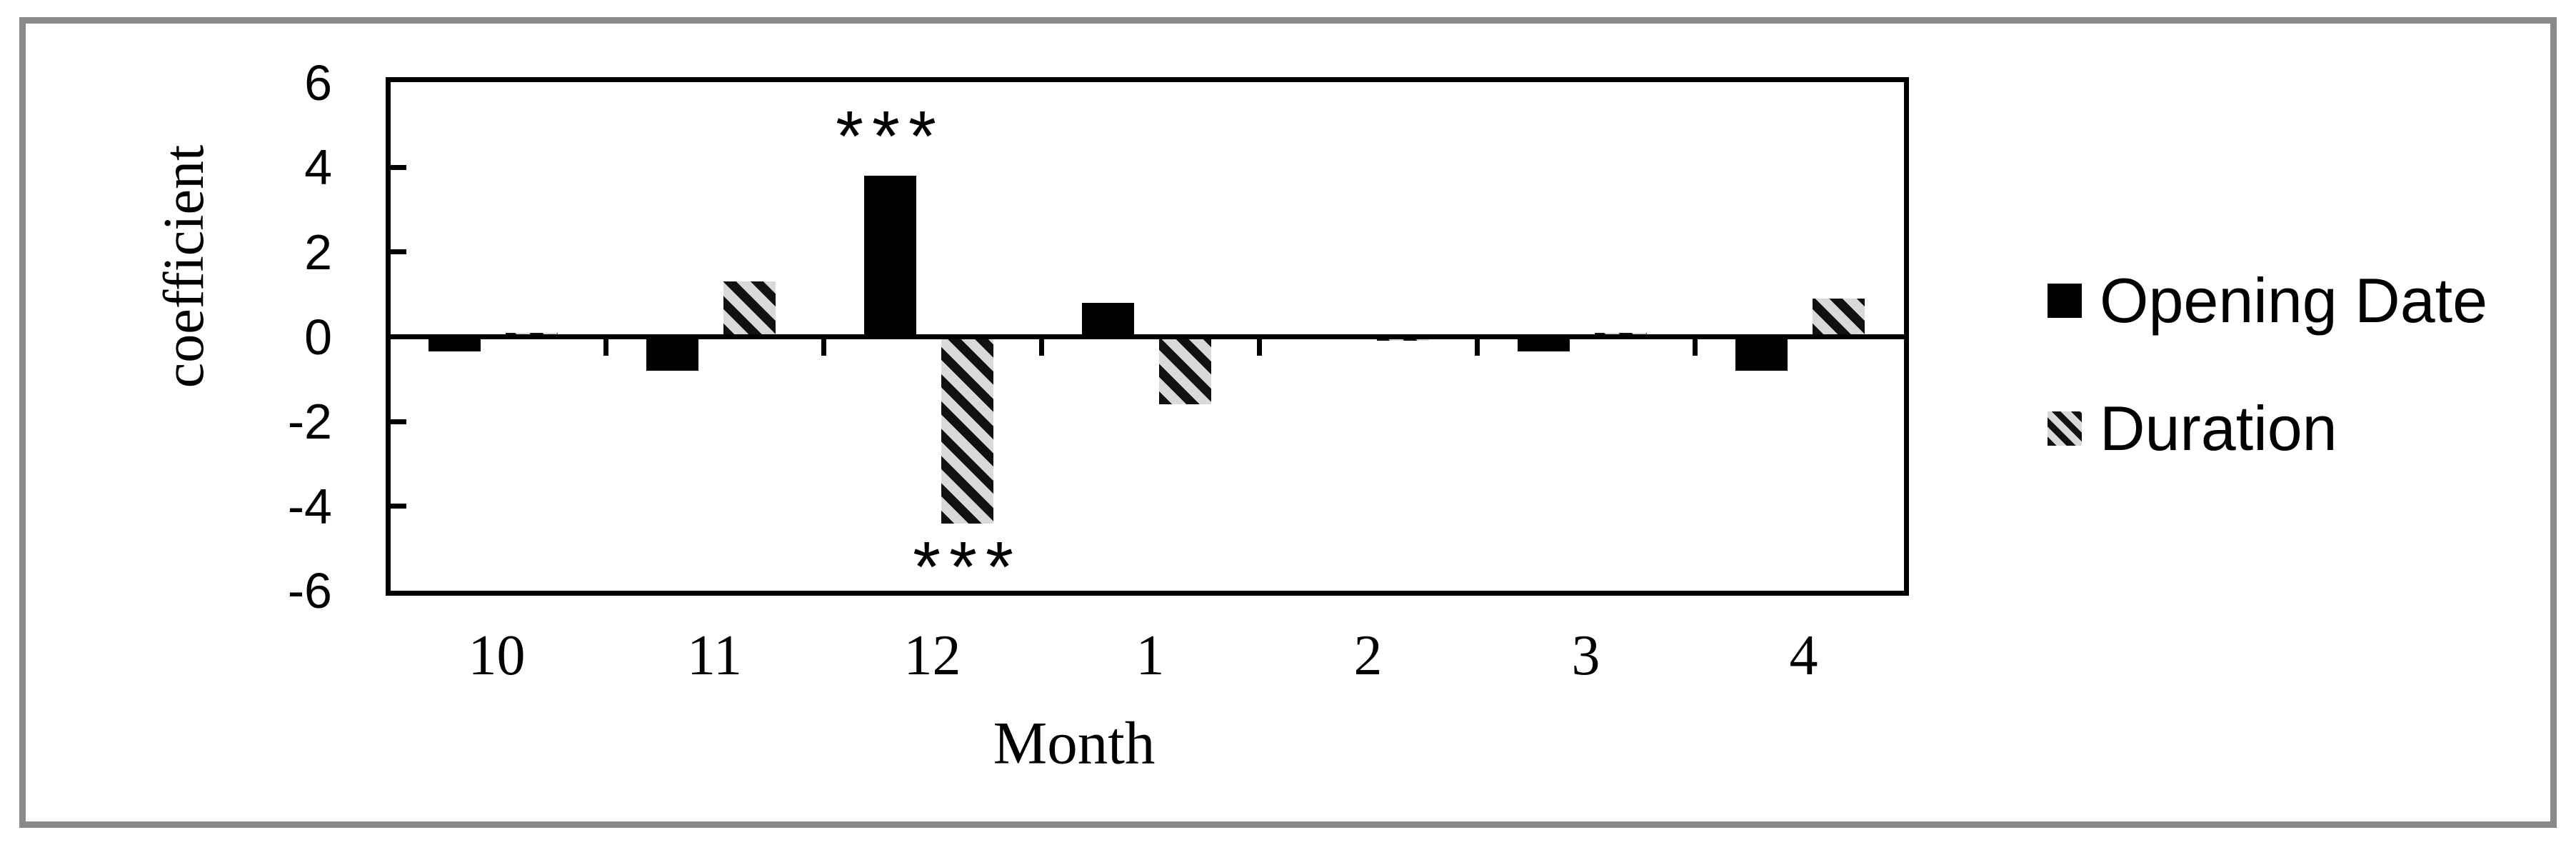  Describe the element at coordinates (672, 353) in the screenshot. I see `bar-opening-date-m11` at that location.